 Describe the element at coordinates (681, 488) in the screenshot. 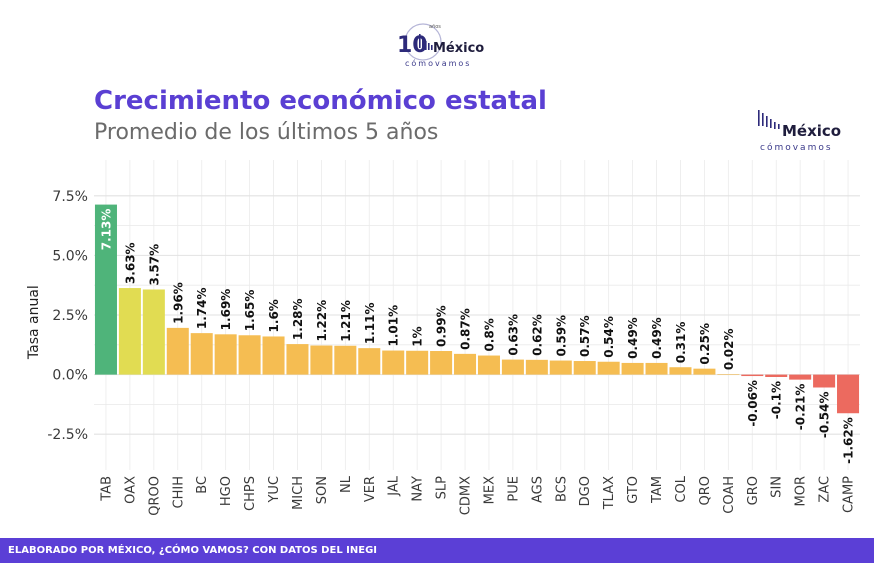

I see `category-label: COL` at that location.